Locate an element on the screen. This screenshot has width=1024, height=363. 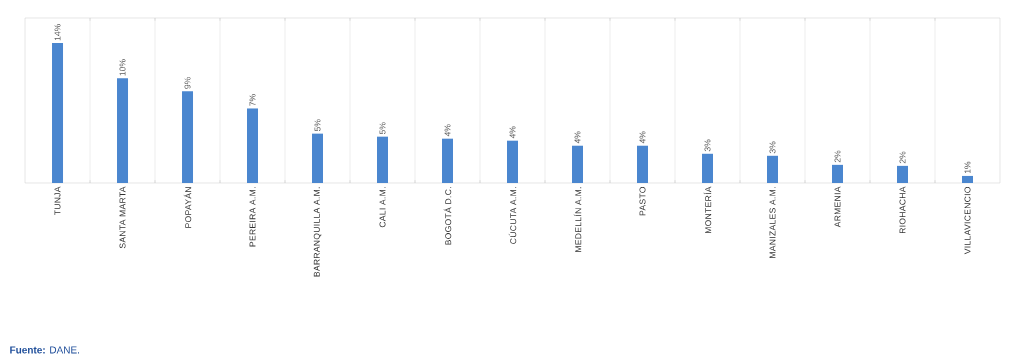
x-tick-label: SANTA MARTA is located at coordinates (122, 217).